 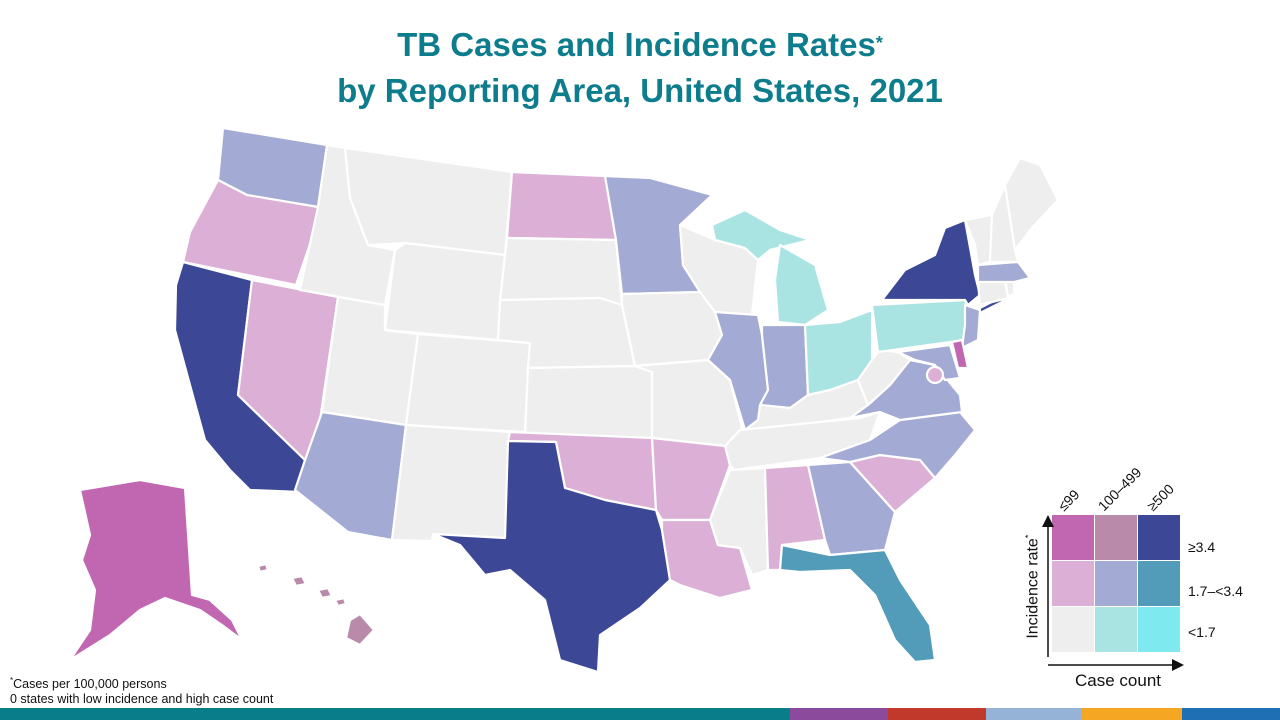 I want to click on state-north-dakota, so click(x=561, y=206).